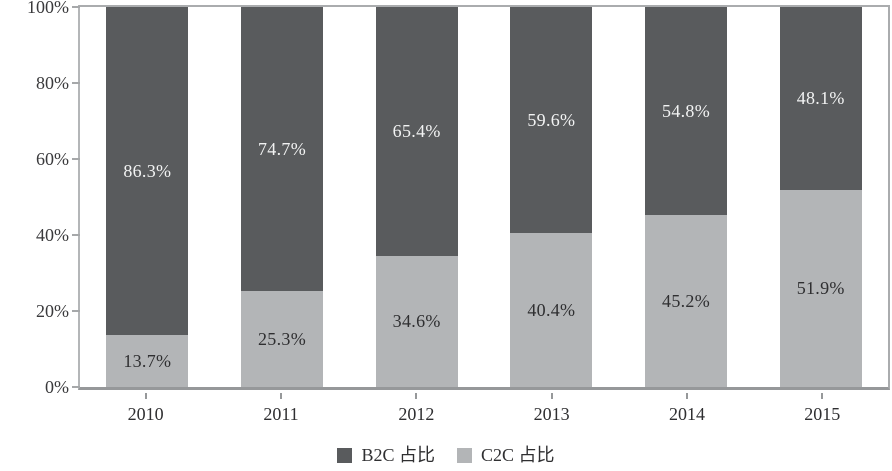  I want to click on c2c-value-label: 25.3%, so click(282, 338).